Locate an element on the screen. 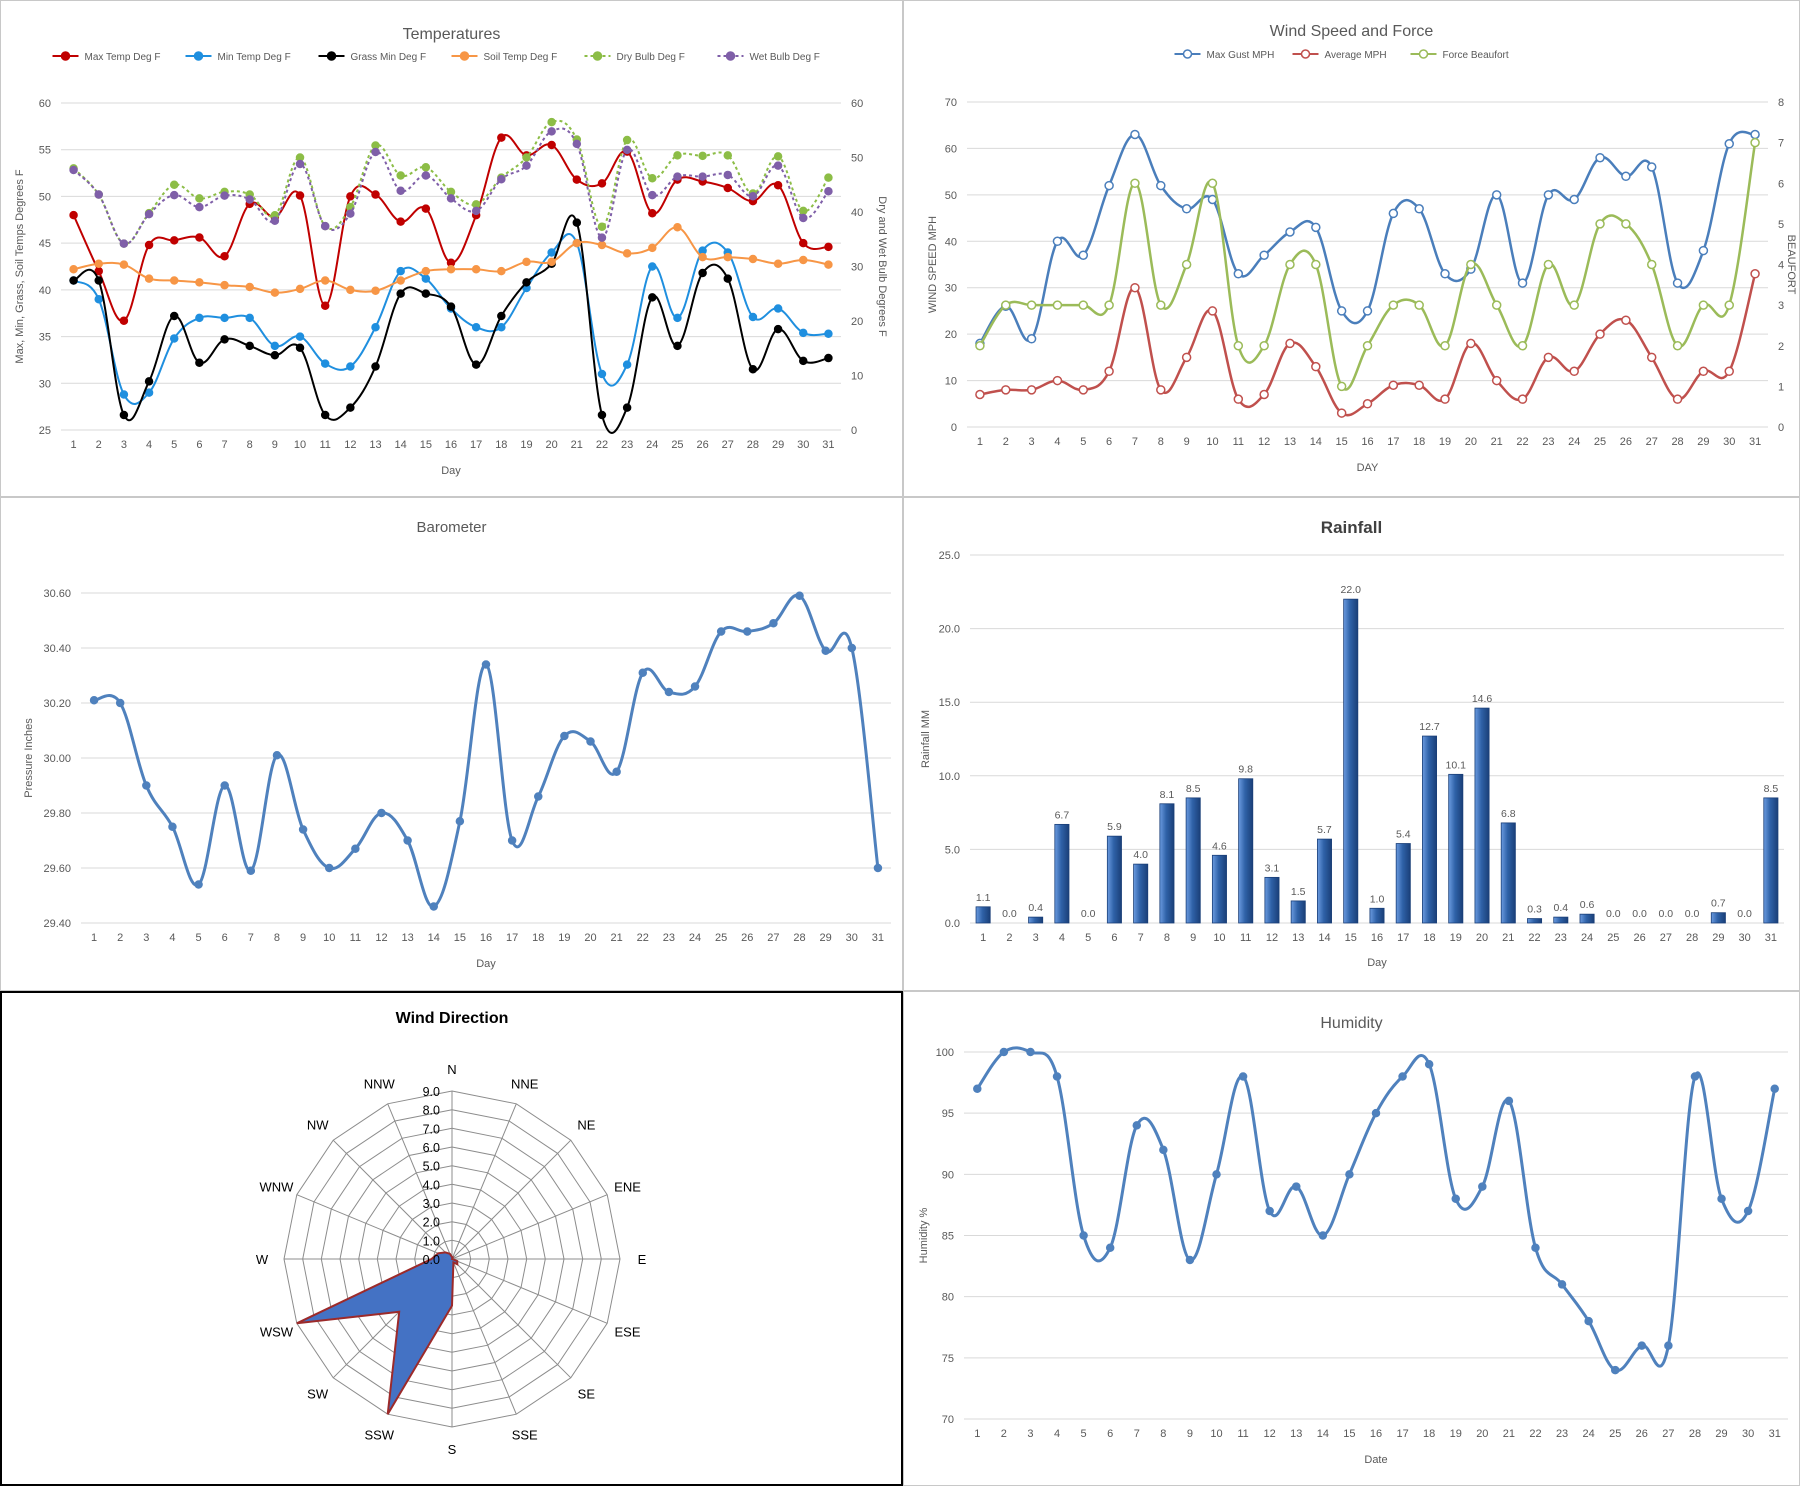 This screenshot has height=1486, width=1800. y-tick-label: 0 is located at coordinates (954, 428).